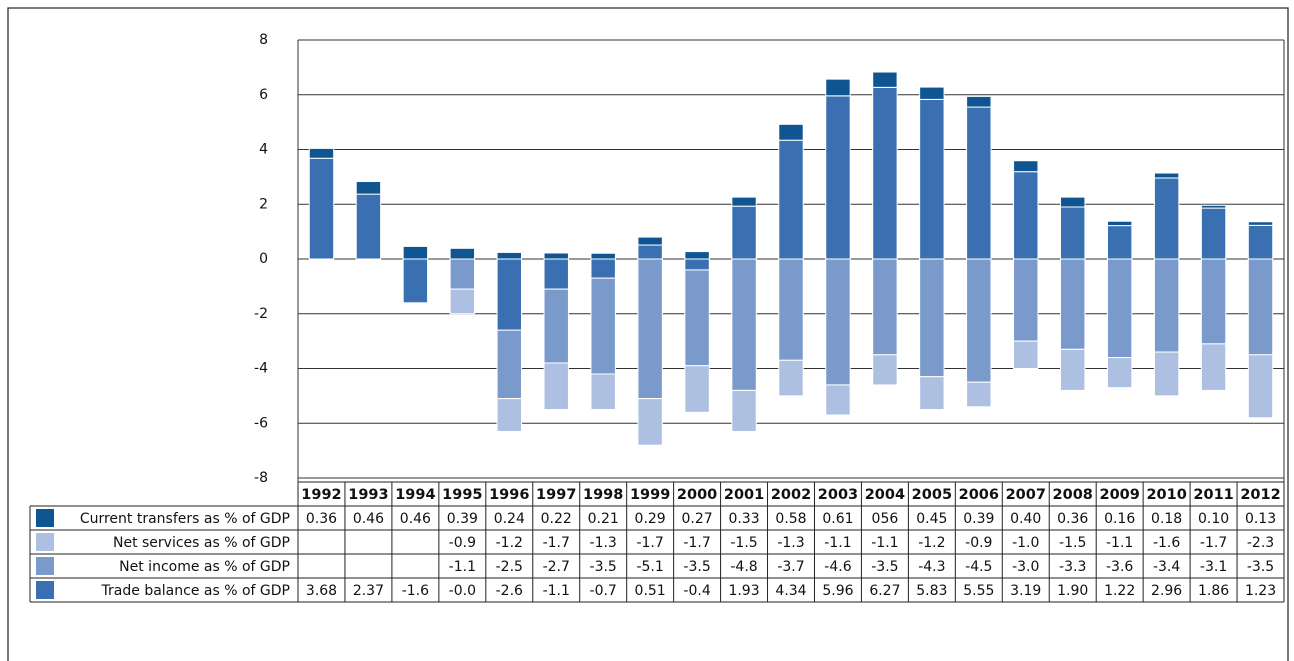 This screenshot has width=1294, height=661. What do you see at coordinates (1025, 543) in the screenshot?
I see `data-label: -1.0` at bounding box center [1025, 543].